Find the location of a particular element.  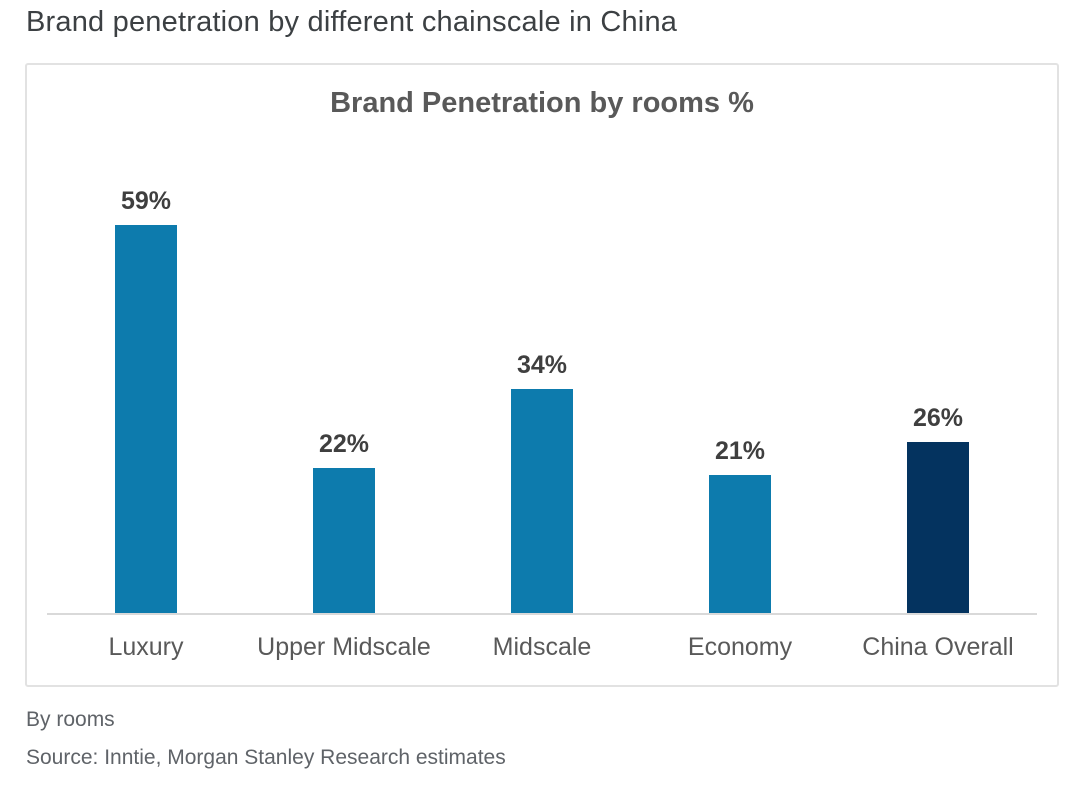

chart-title: Brand Penetration by rooms % is located at coordinates (542, 103).